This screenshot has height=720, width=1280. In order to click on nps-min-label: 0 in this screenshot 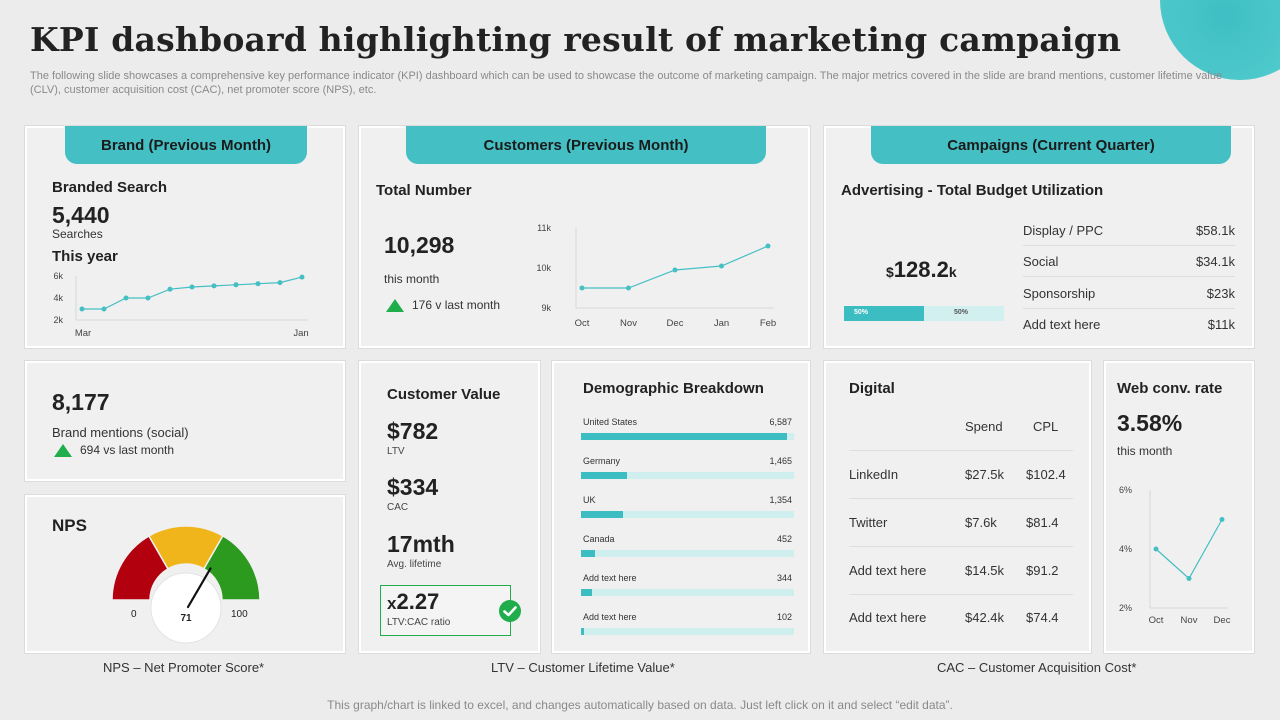, I will do `click(134, 614)`.